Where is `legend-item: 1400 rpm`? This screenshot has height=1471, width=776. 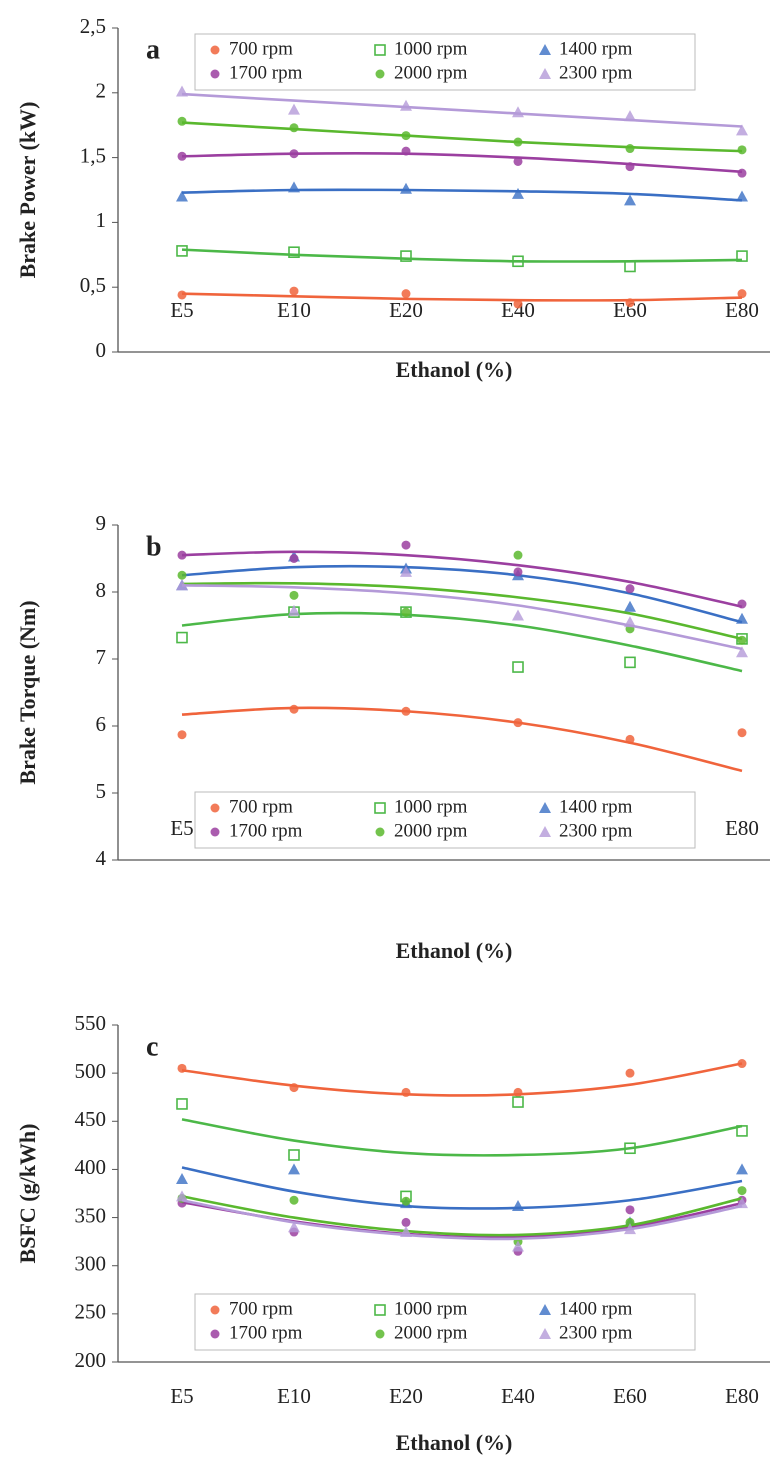 legend-item: 1400 rpm is located at coordinates (586, 806).